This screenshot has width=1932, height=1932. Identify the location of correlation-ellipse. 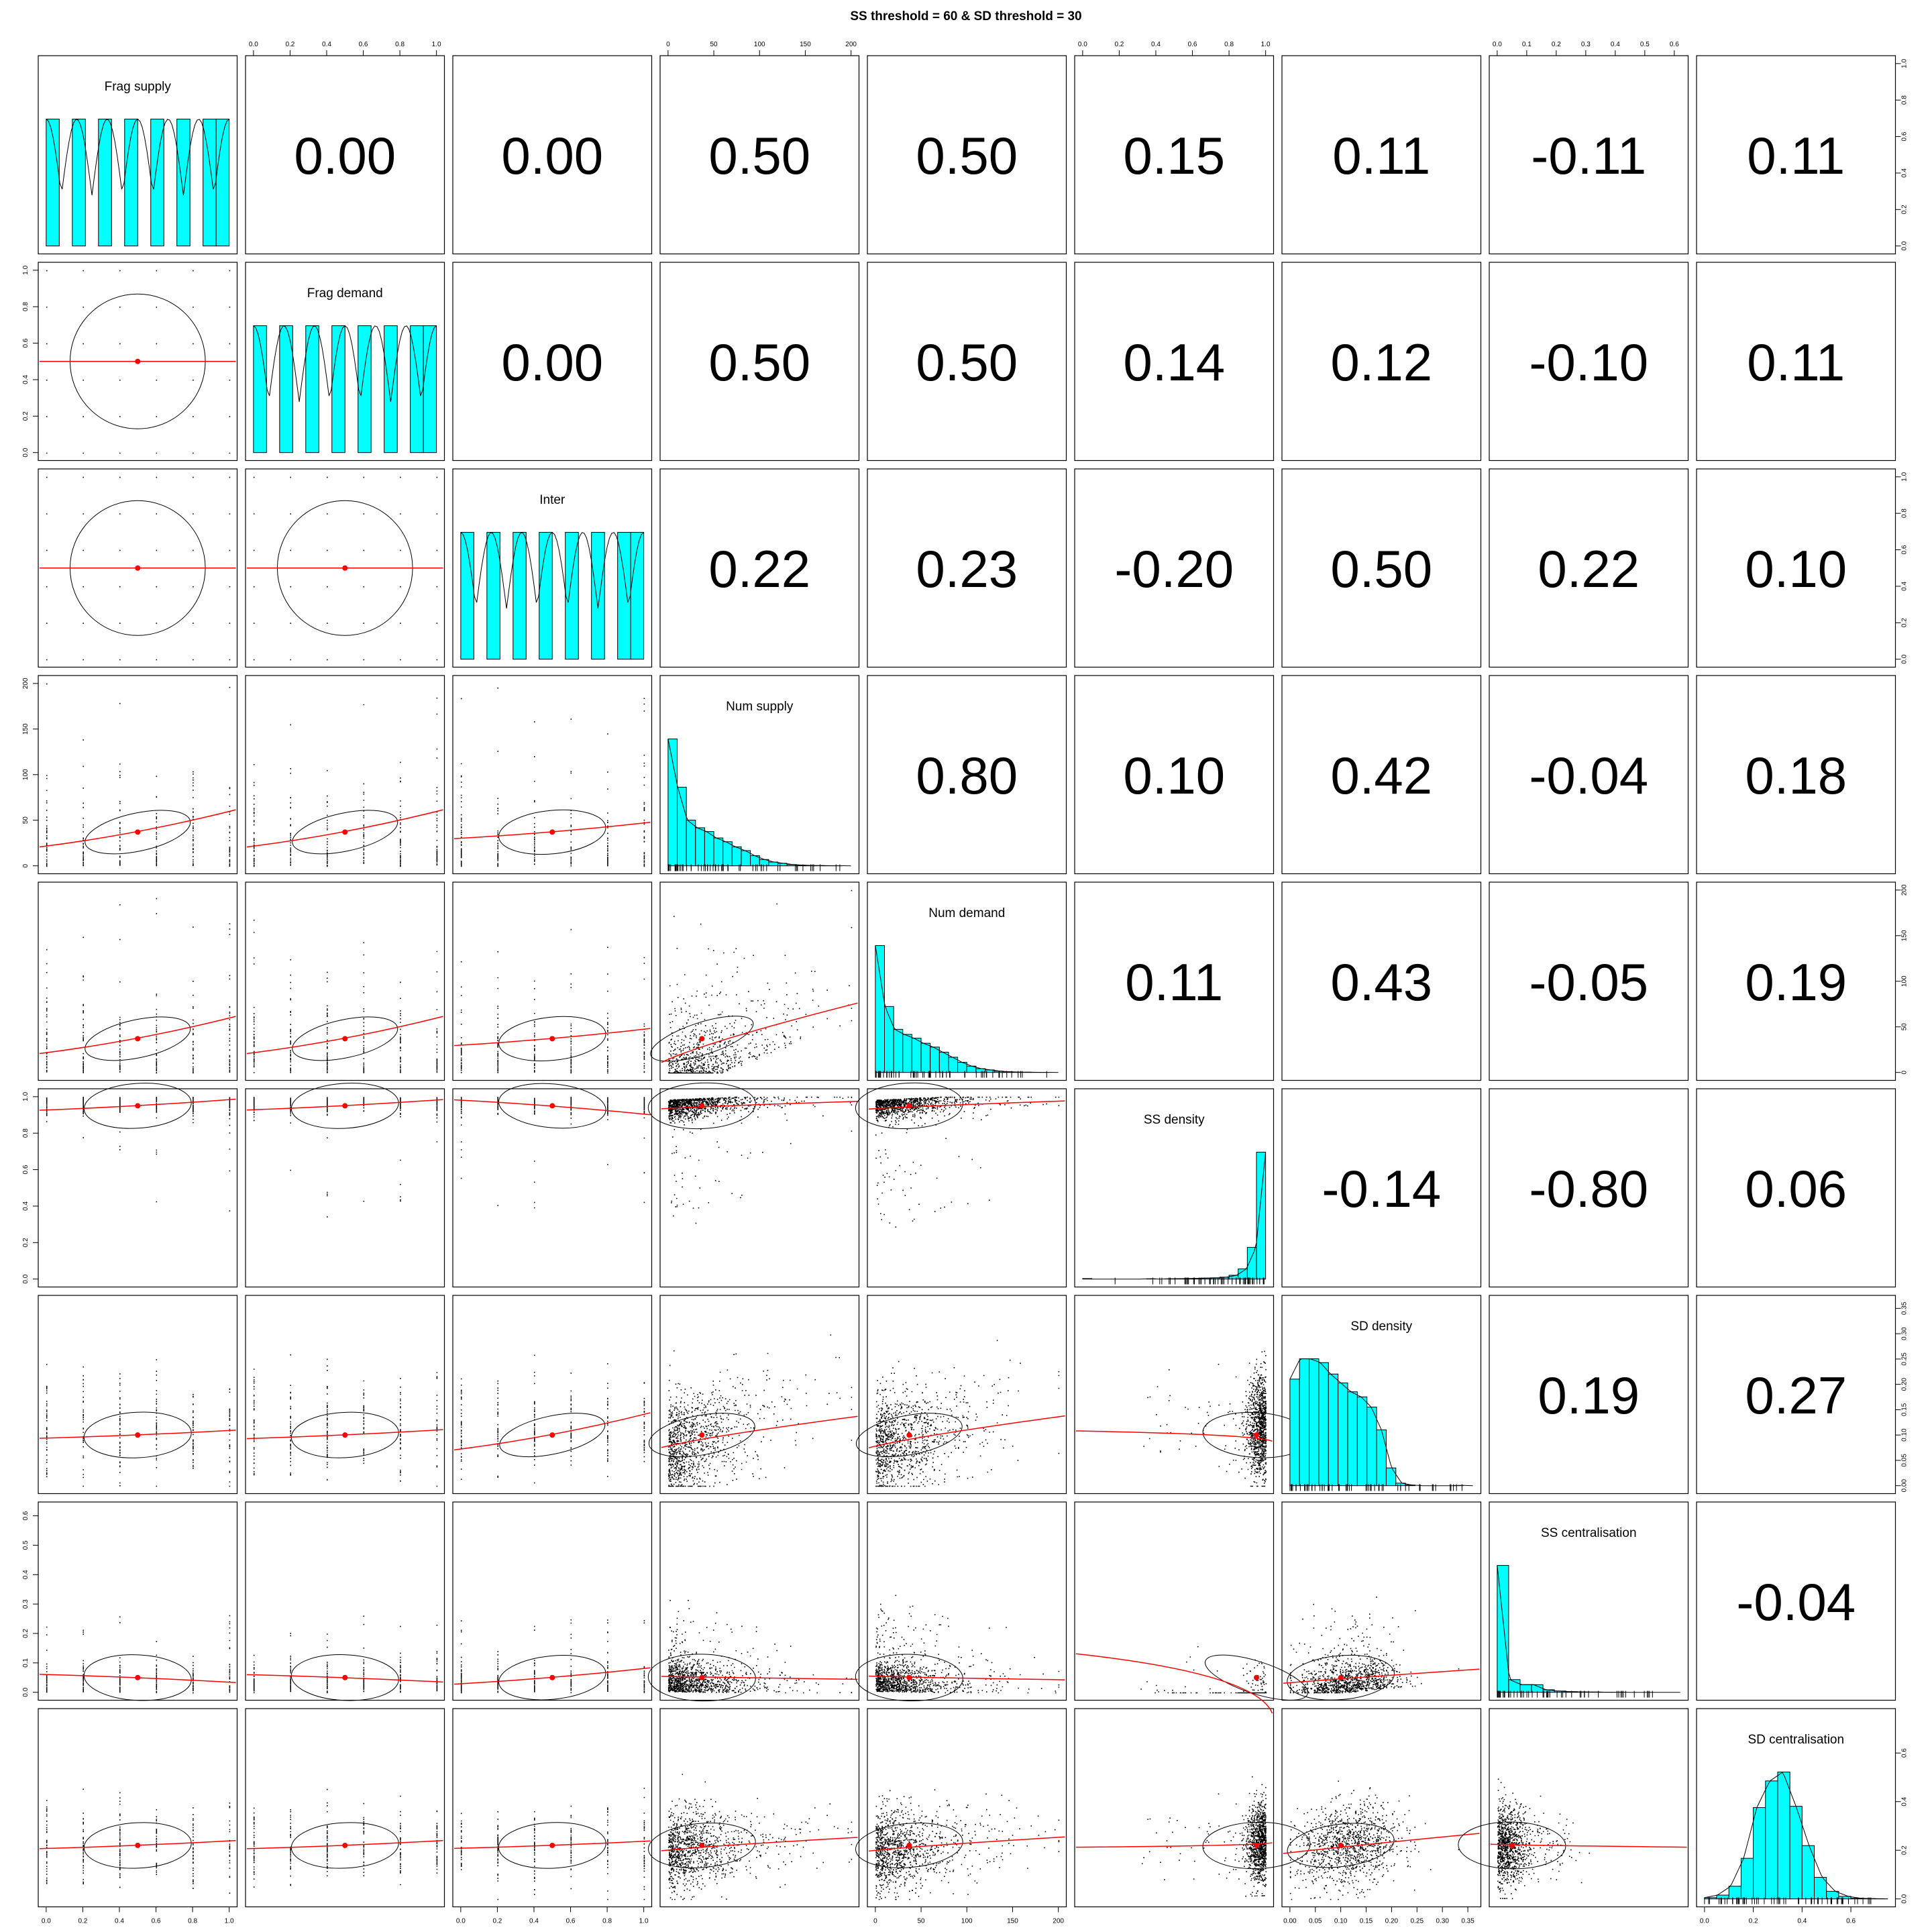
(701, 1678).